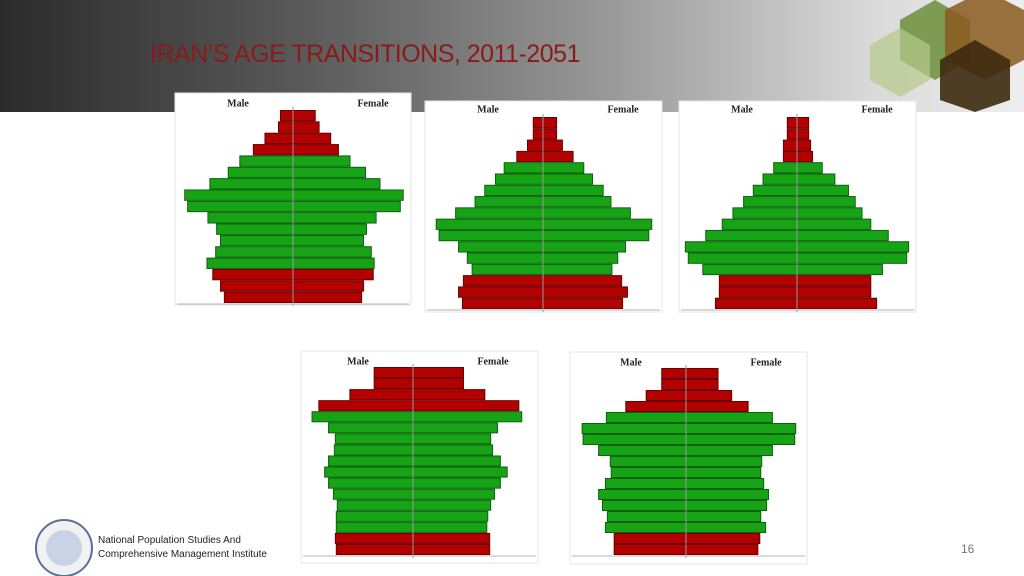 This screenshot has height=576, width=1024. Describe the element at coordinates (365, 54) in the screenshot. I see `slide-title: IRAN’S AGE TRANSITIONS, 2011-2051` at that location.